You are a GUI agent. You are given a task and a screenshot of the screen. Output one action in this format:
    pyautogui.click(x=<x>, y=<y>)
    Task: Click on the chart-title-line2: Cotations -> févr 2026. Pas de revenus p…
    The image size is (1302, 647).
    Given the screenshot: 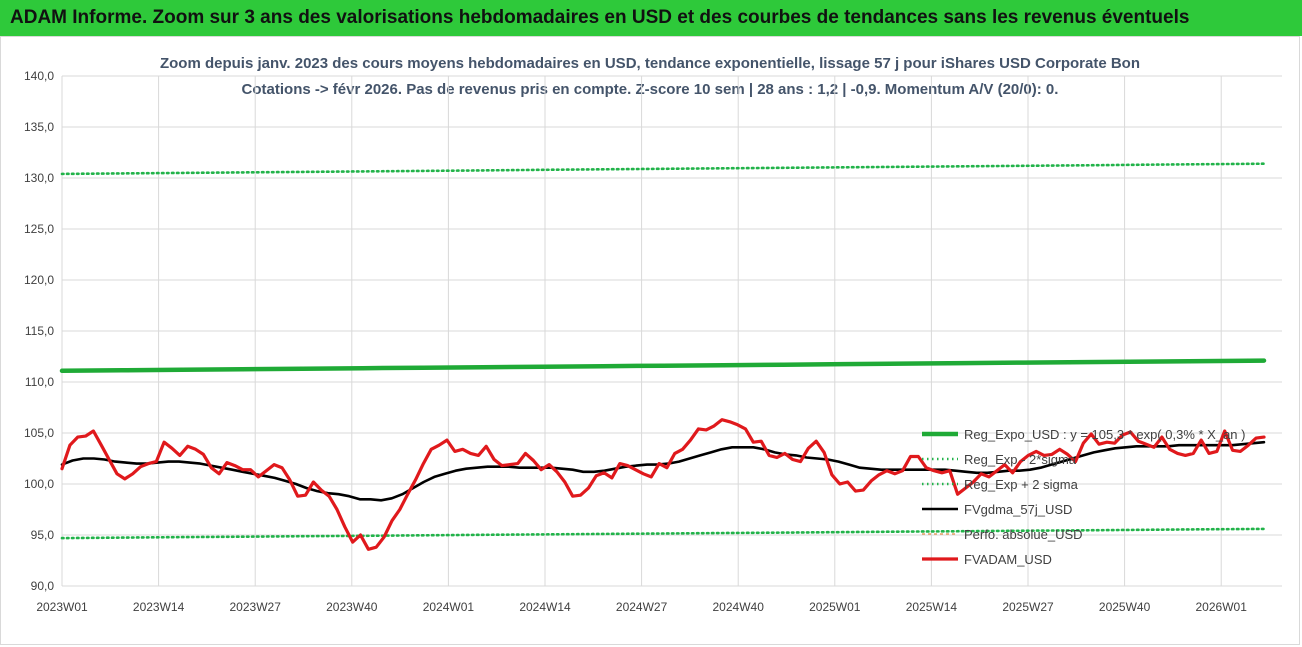 What is the action you would take?
    pyautogui.click(x=650, y=89)
    